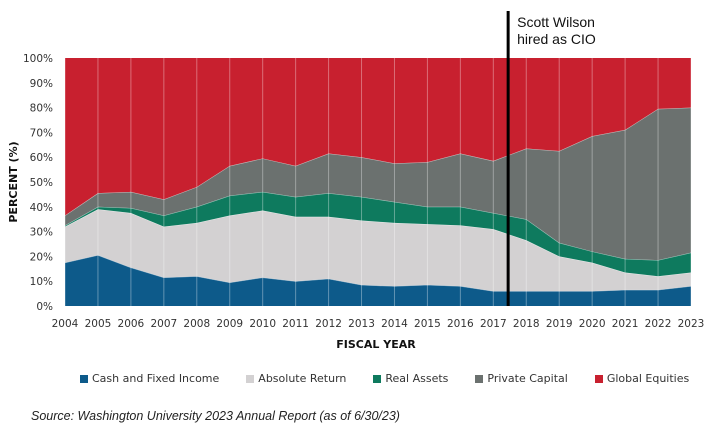 This screenshot has width=718, height=434. I want to click on x-tick-label: 2020, so click(592, 324).